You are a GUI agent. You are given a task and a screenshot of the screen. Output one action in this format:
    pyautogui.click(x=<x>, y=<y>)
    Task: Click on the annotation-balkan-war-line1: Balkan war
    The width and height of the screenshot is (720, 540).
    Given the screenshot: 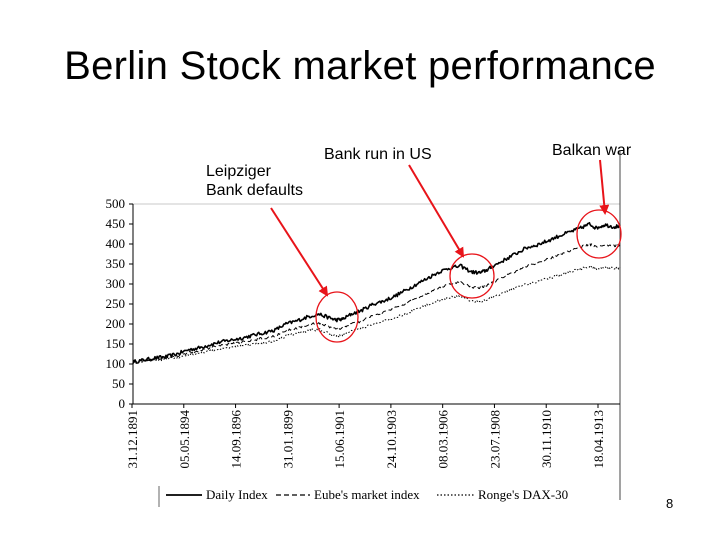 What is the action you would take?
    pyautogui.click(x=592, y=150)
    